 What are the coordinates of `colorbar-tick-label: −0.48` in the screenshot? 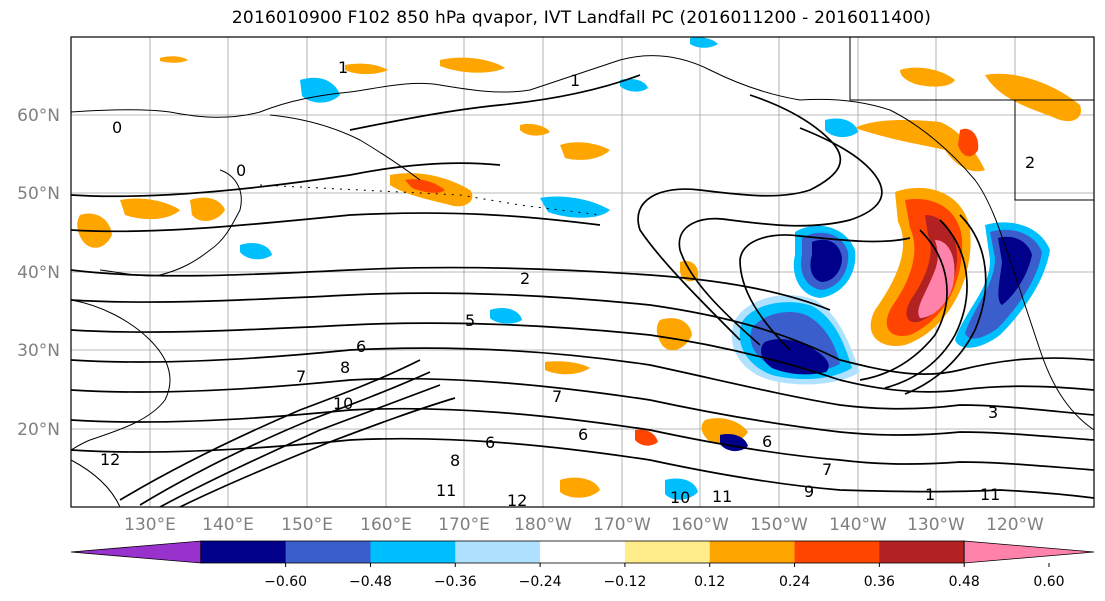 It's located at (370, 582).